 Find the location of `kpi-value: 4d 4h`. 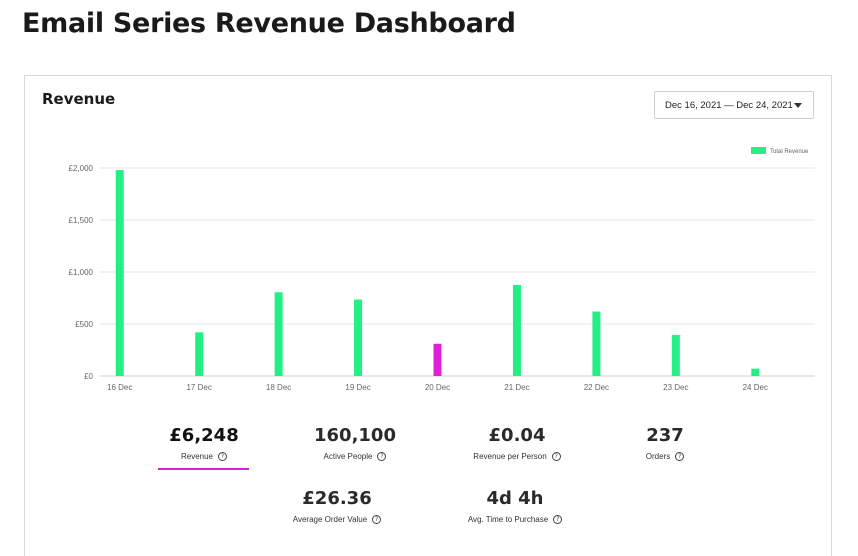

kpi-value: 4d 4h is located at coordinates (515, 498).